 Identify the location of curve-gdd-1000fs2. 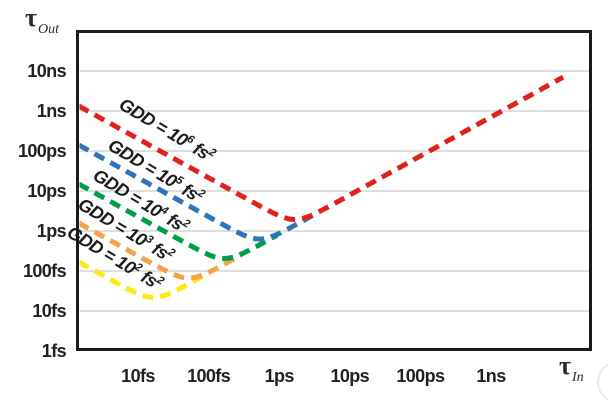
(161, 250).